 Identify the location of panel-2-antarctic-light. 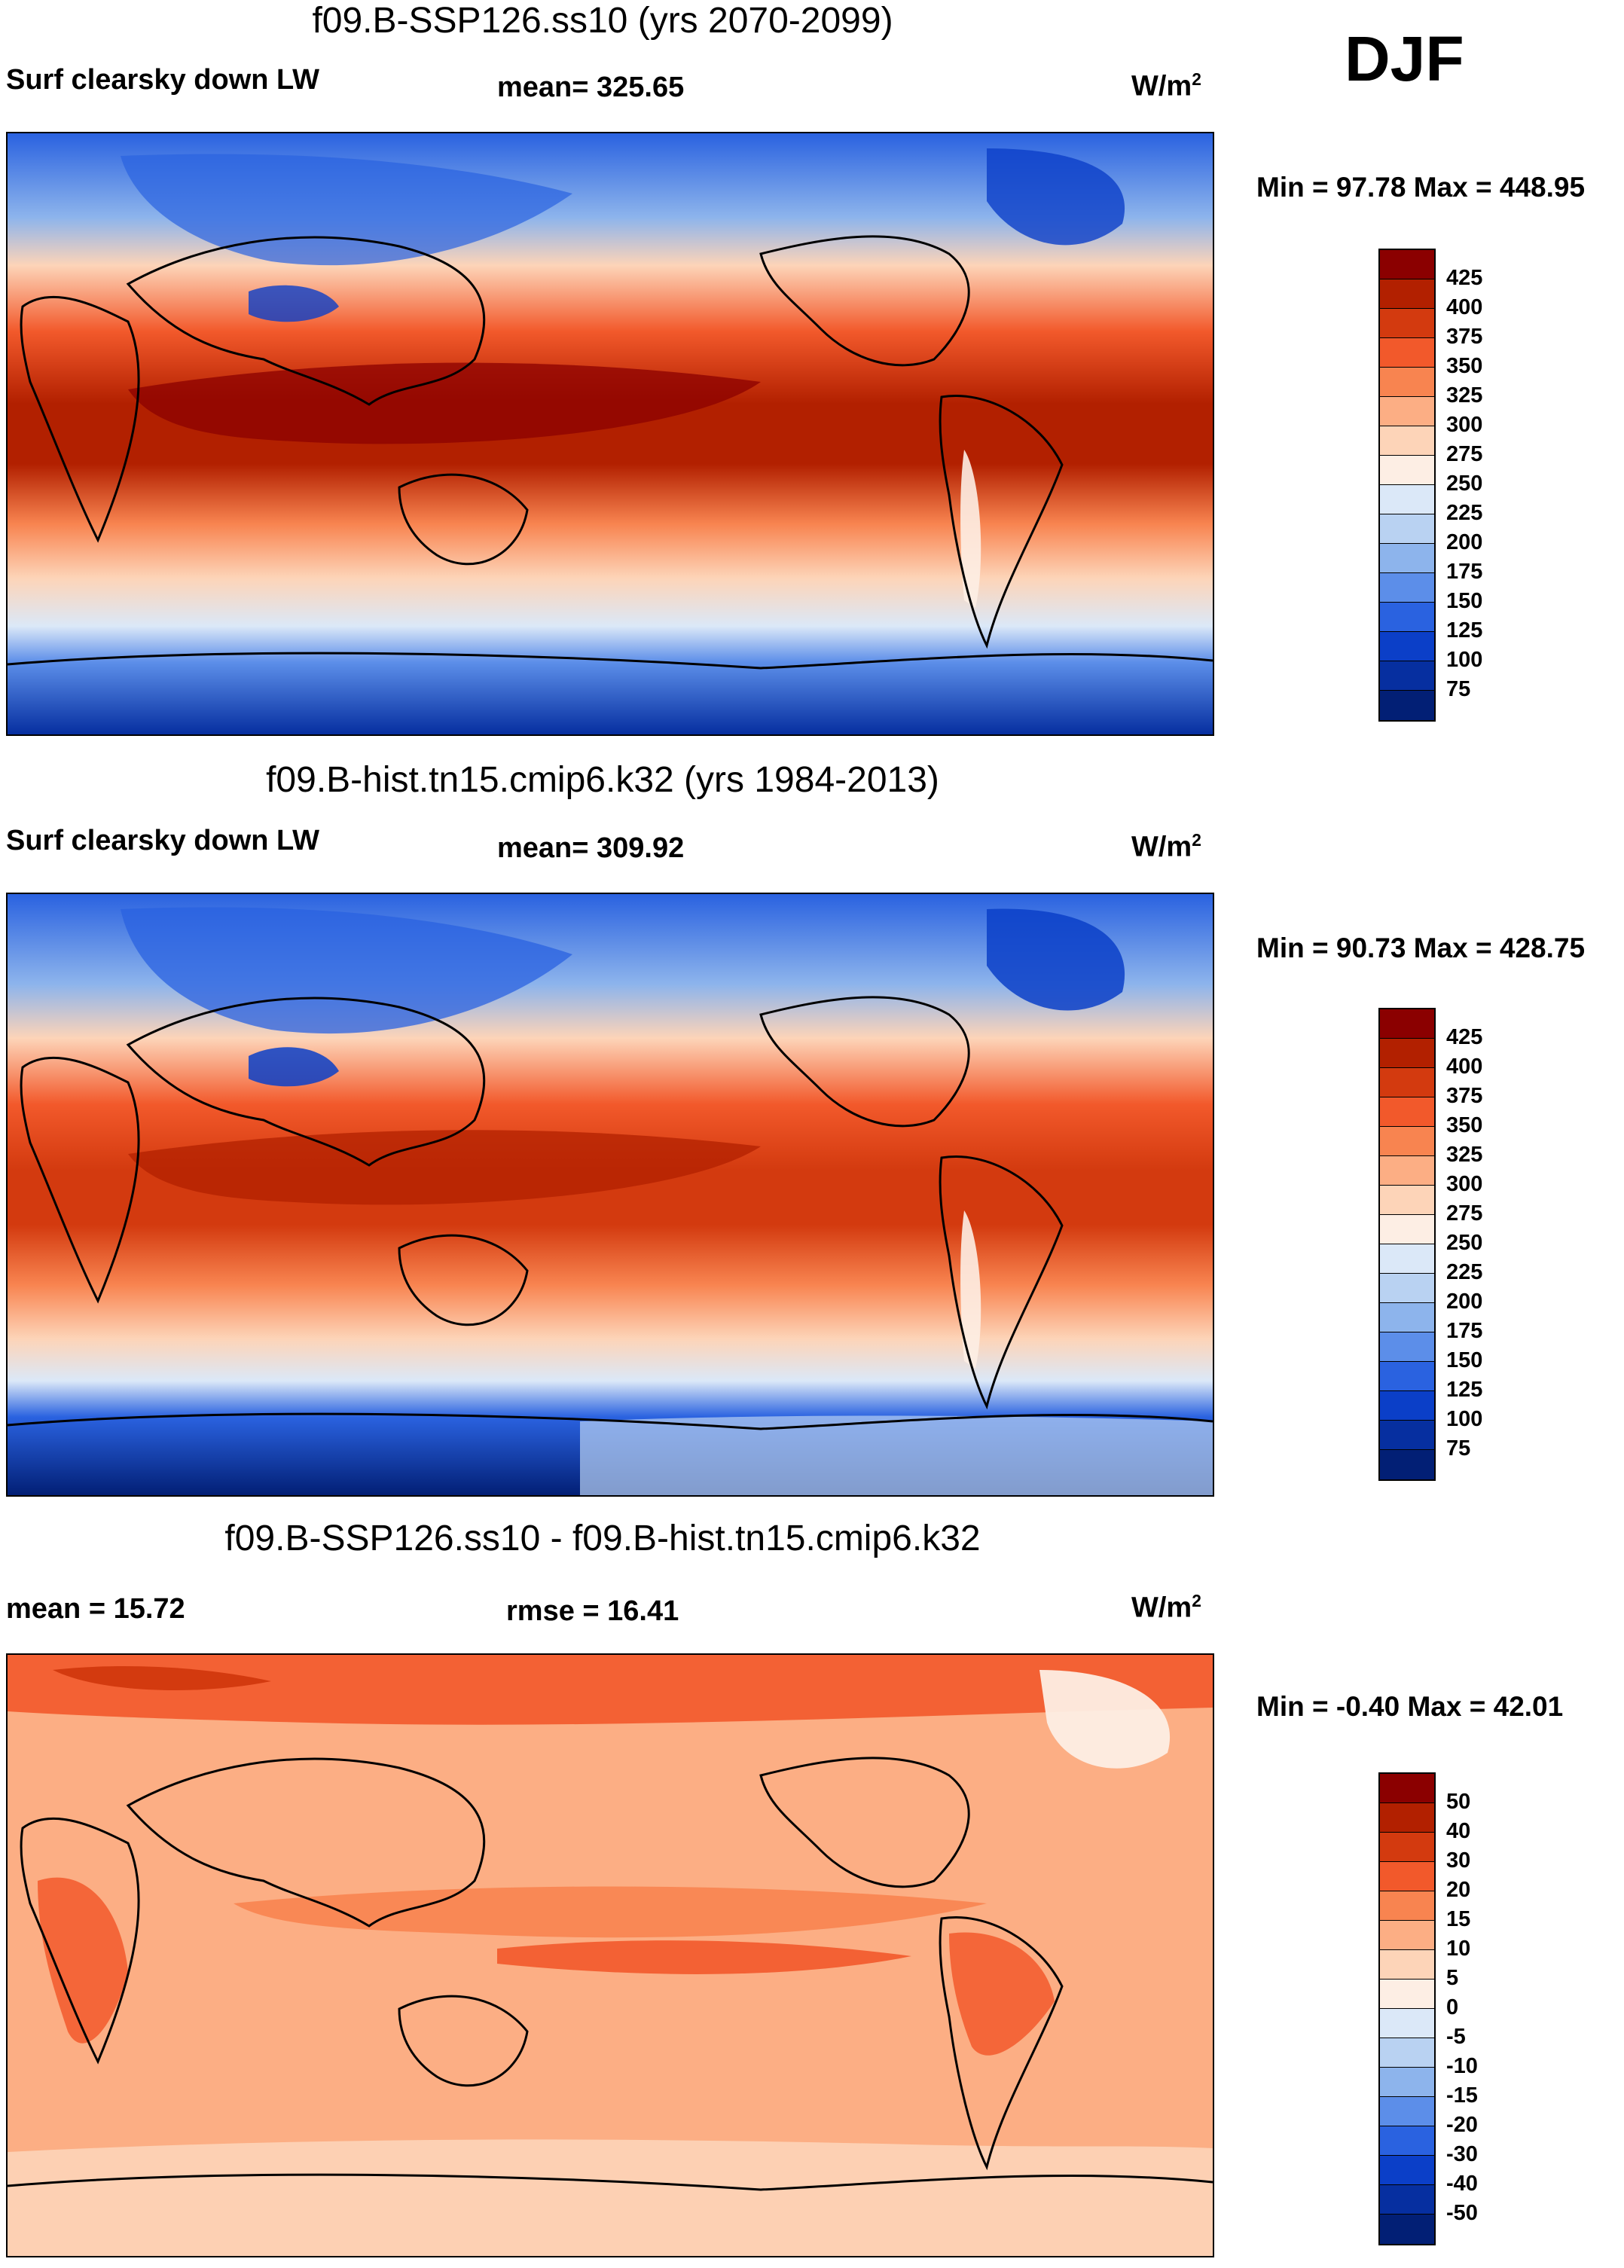
(896, 1455).